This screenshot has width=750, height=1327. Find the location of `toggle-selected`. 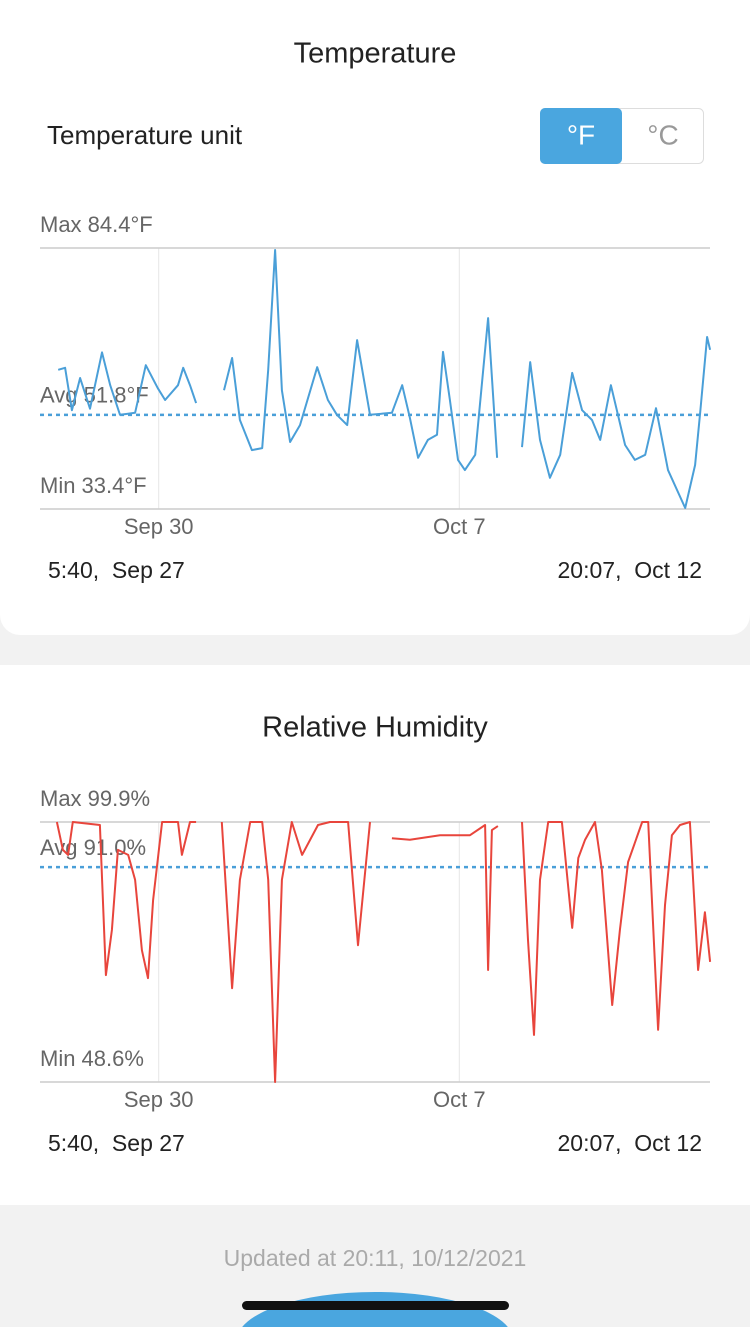

toggle-selected is located at coordinates (581, 136).